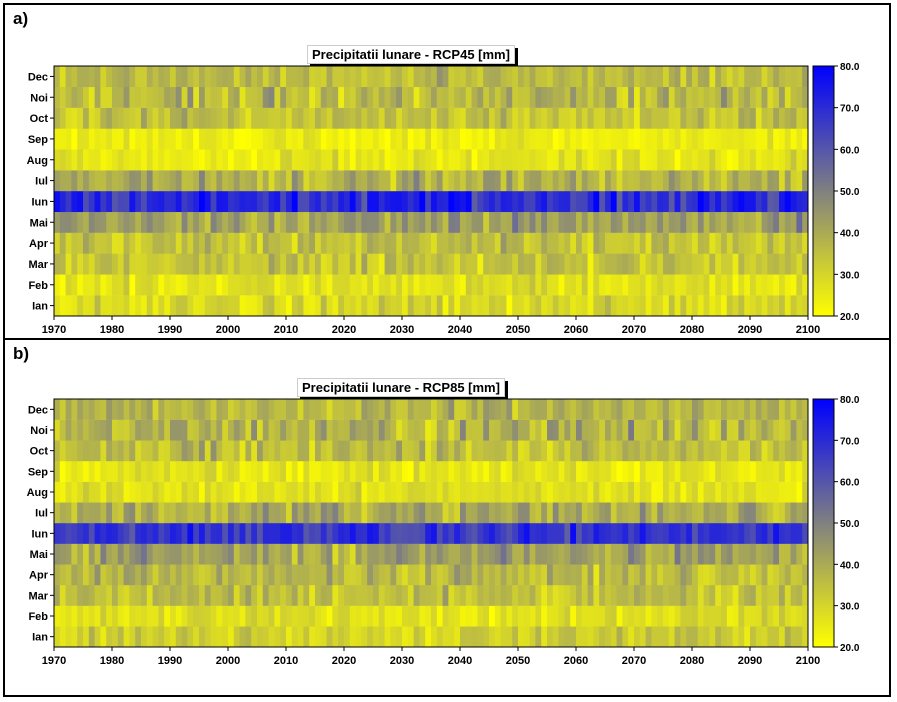 This screenshot has height=702, width=897. What do you see at coordinates (850, 317) in the screenshot?
I see `colorbar-tick-label: 20.0` at bounding box center [850, 317].